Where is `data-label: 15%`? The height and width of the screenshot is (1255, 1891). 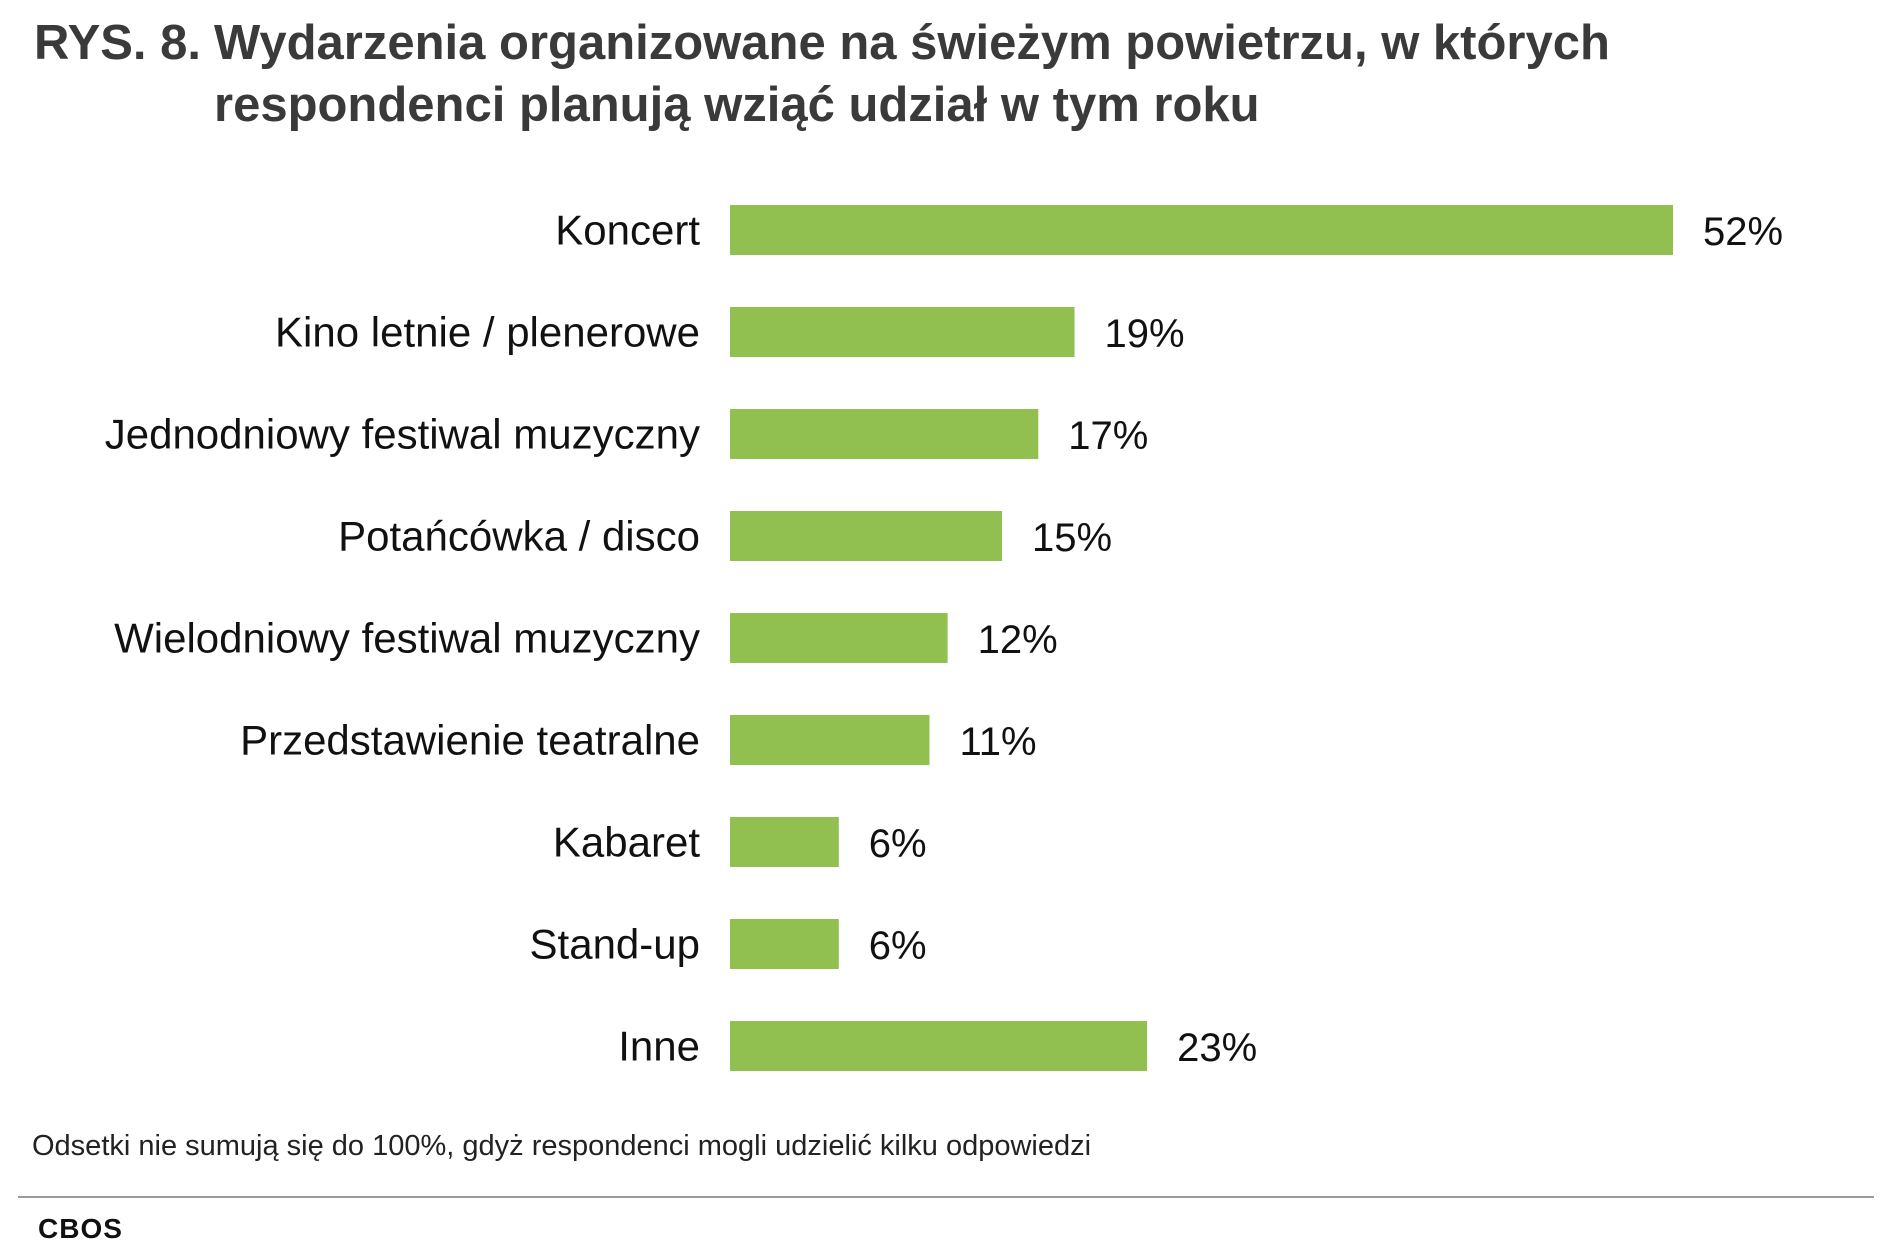 data-label: 15% is located at coordinates (1072, 538).